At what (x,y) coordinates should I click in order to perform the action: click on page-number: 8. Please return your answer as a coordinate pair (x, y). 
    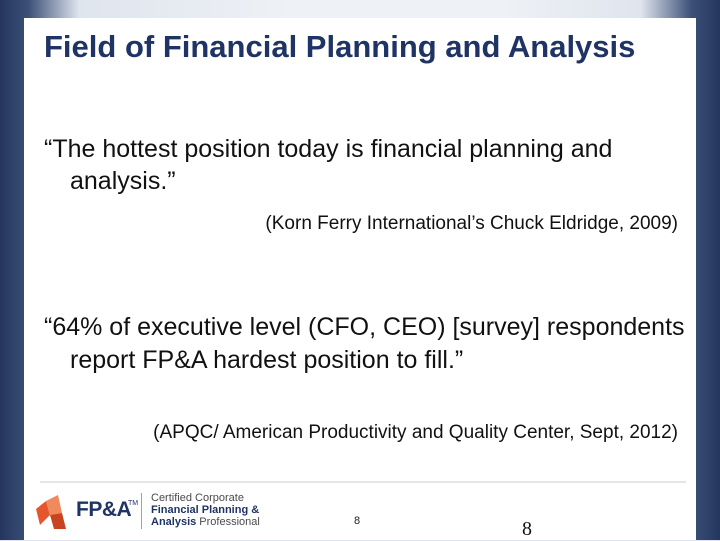
    Looking at the image, I should click on (527, 529).